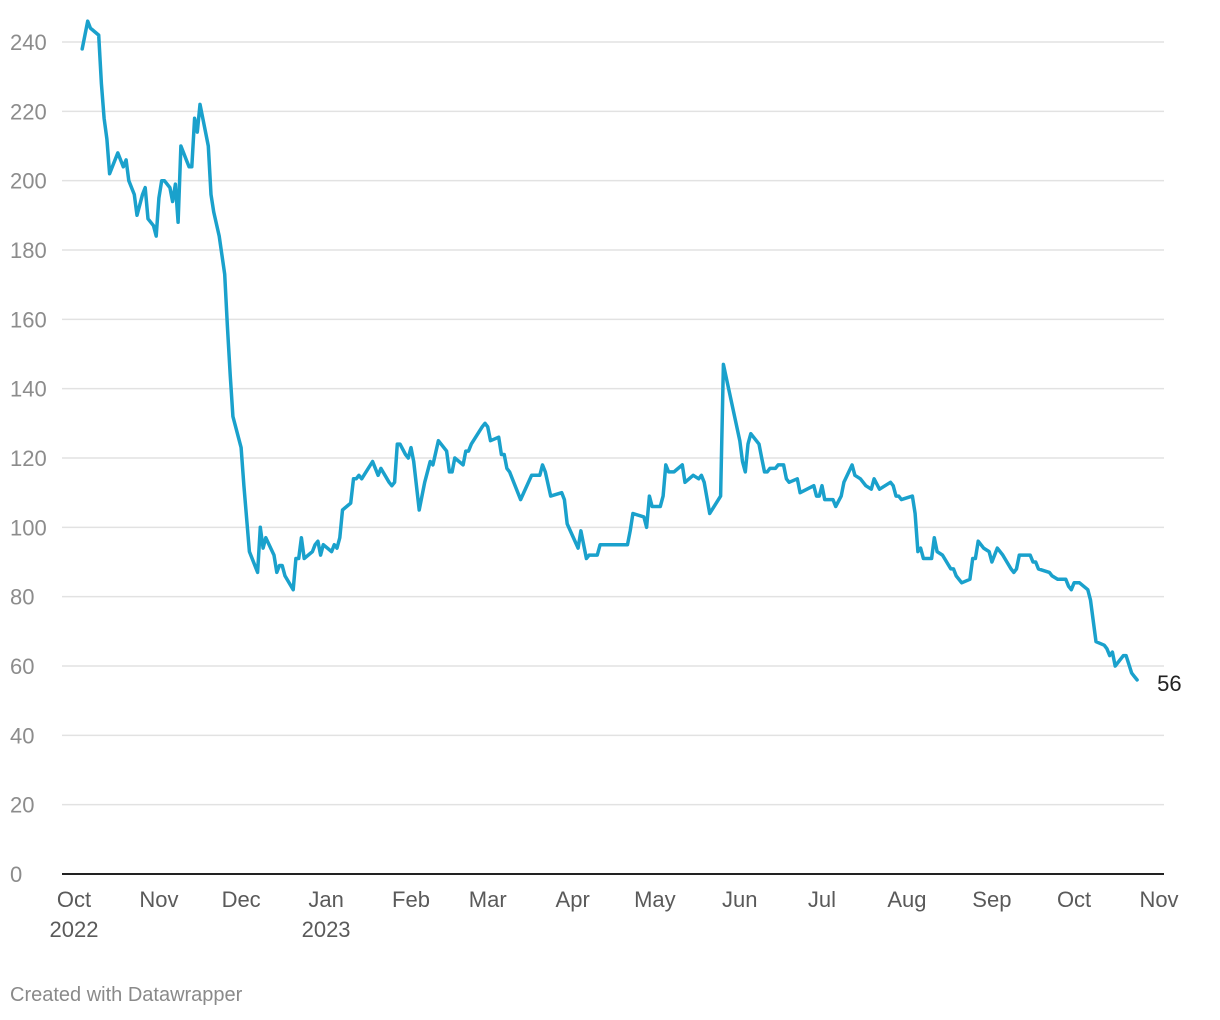 This screenshot has height=1020, width=1220. I want to click on y-tick-label: 140, so click(28, 389).